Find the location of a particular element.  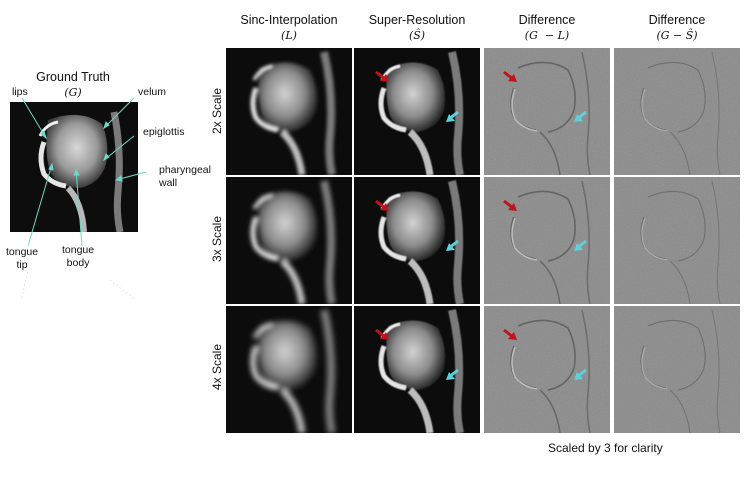

image-cell-4x-super-resolution is located at coordinates (417, 369).